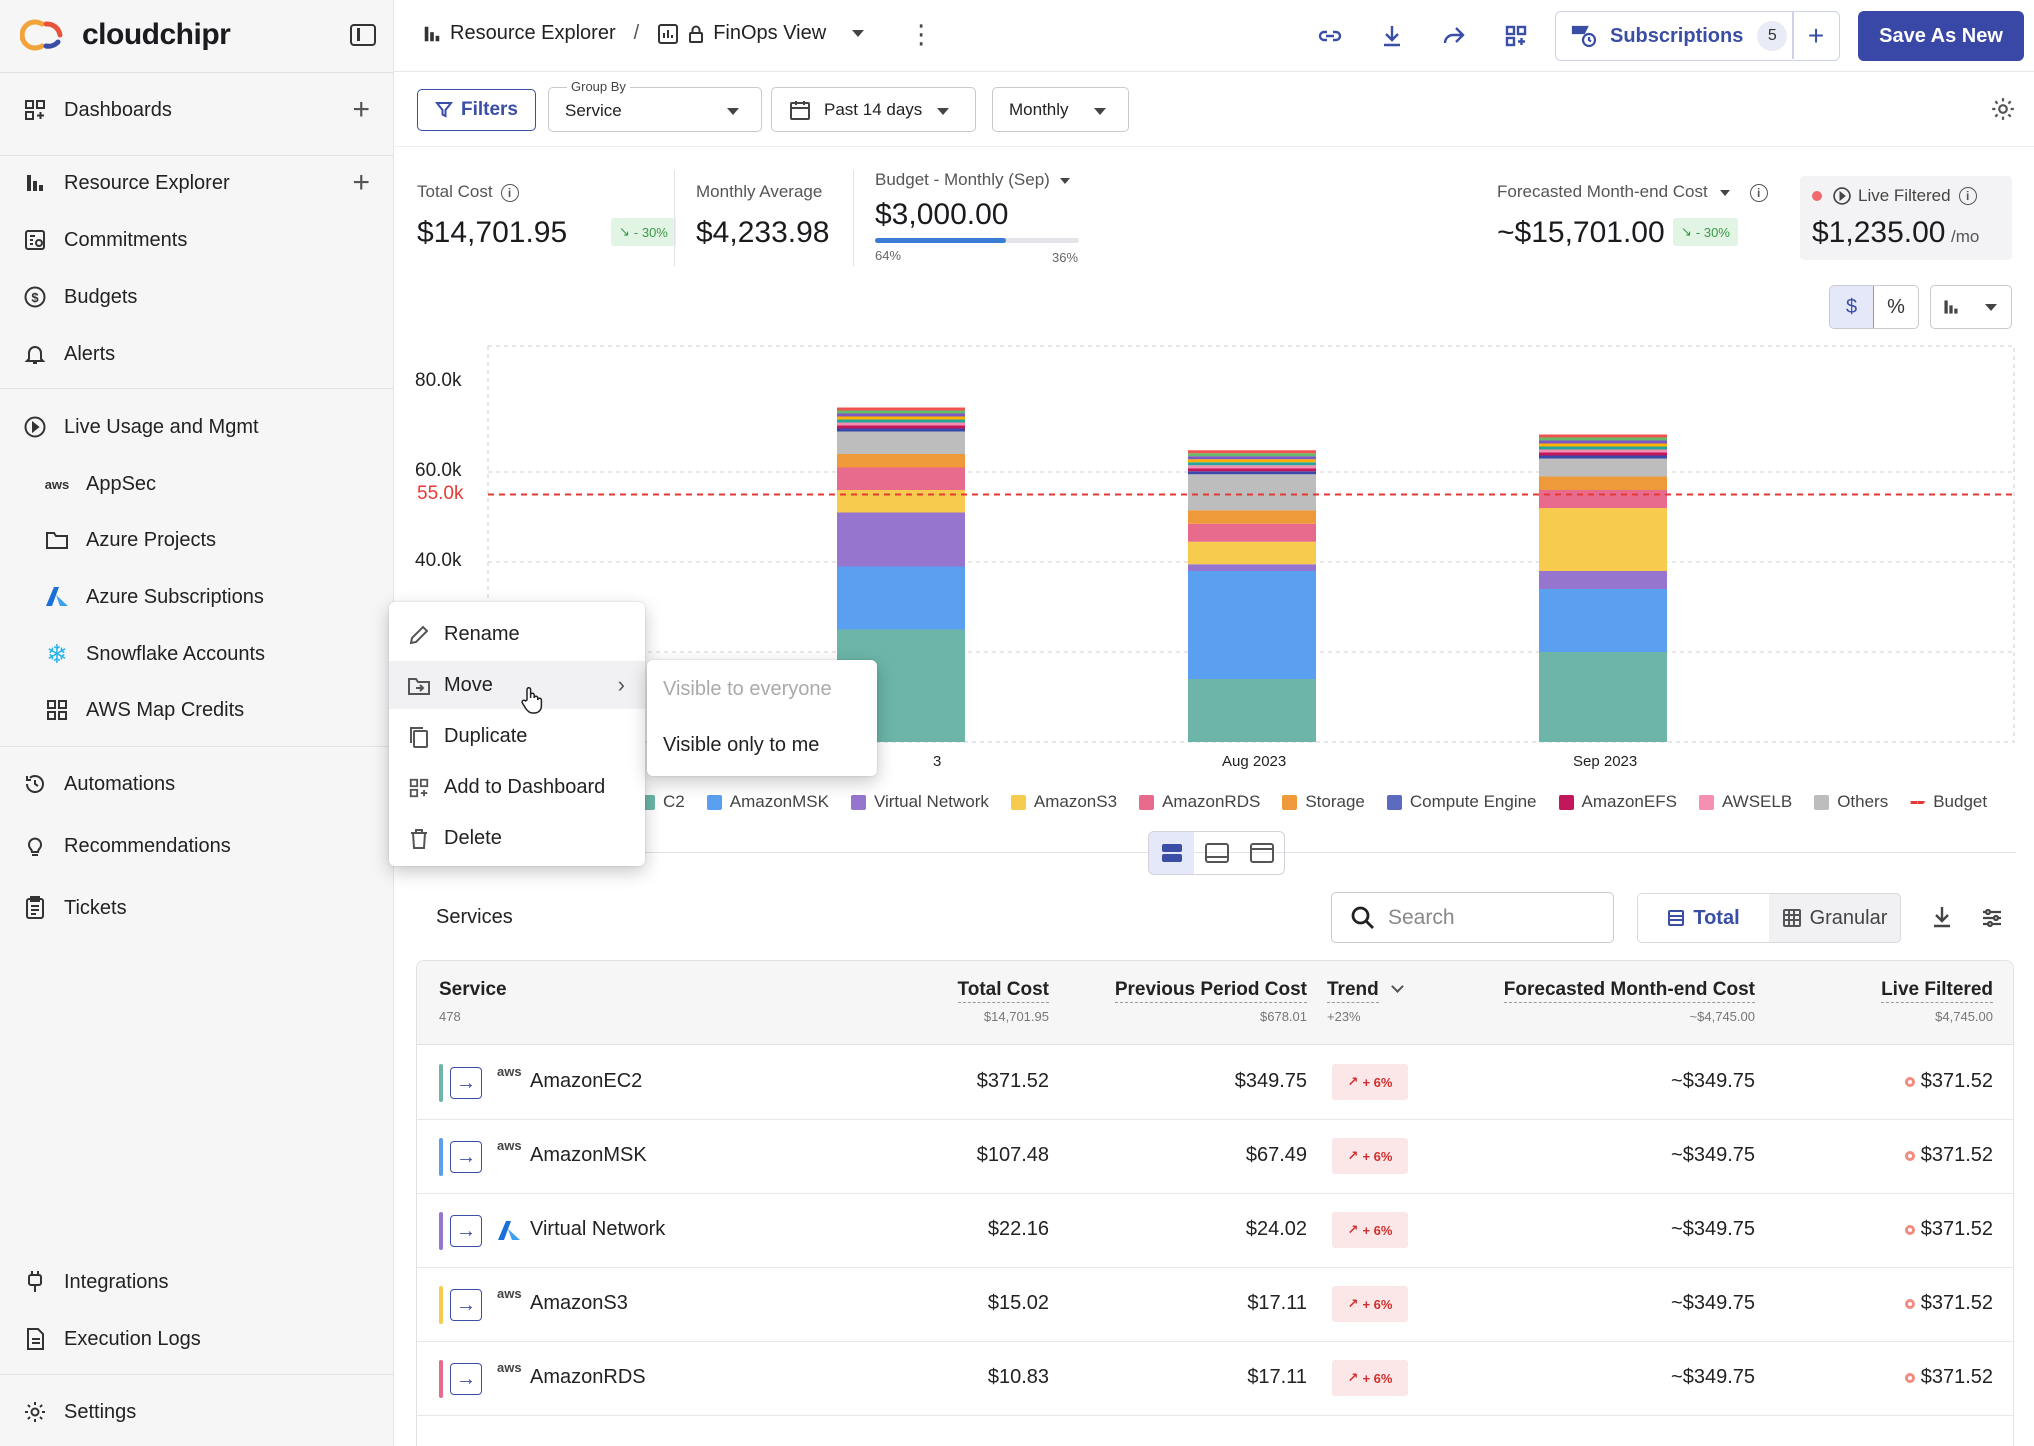 The height and width of the screenshot is (1446, 2034). What do you see at coordinates (197, 846) in the screenshot?
I see `sidebar-item-recommendations: Recommendations` at bounding box center [197, 846].